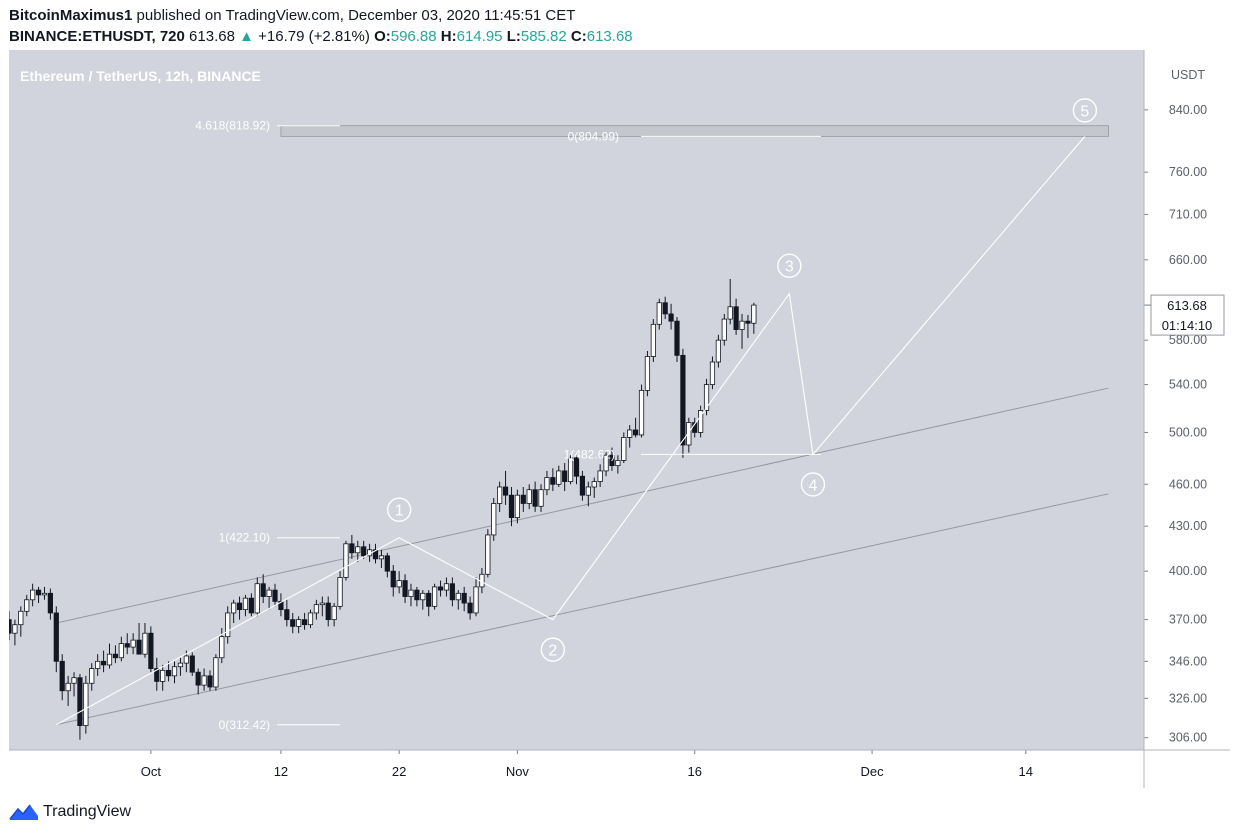 The width and height of the screenshot is (1240, 835). Describe the element at coordinates (281, 771) in the screenshot. I see `time-tick-label: 12` at that location.